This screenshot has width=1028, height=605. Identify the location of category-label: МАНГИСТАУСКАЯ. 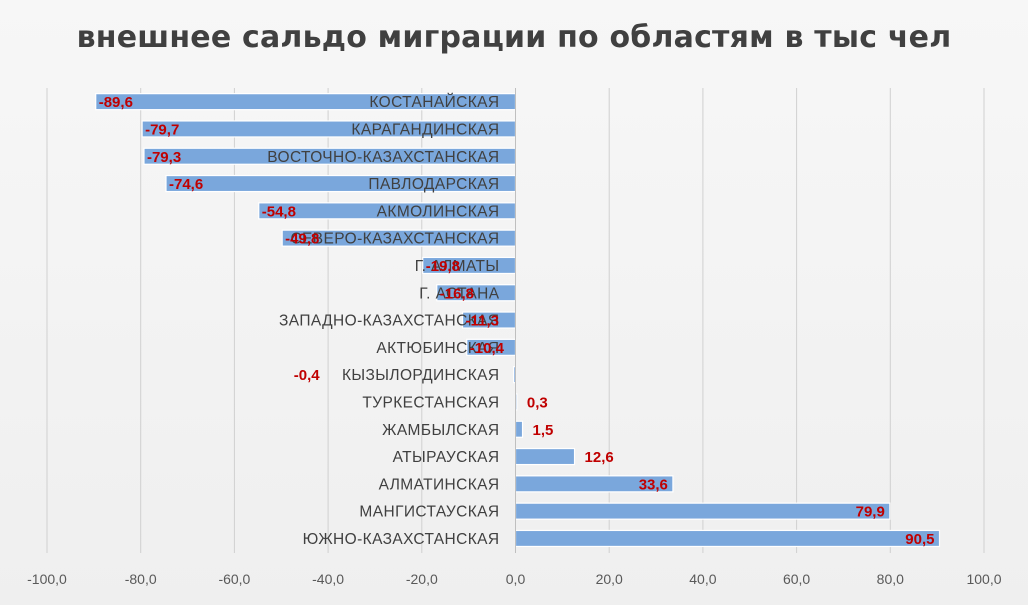
(429, 512).